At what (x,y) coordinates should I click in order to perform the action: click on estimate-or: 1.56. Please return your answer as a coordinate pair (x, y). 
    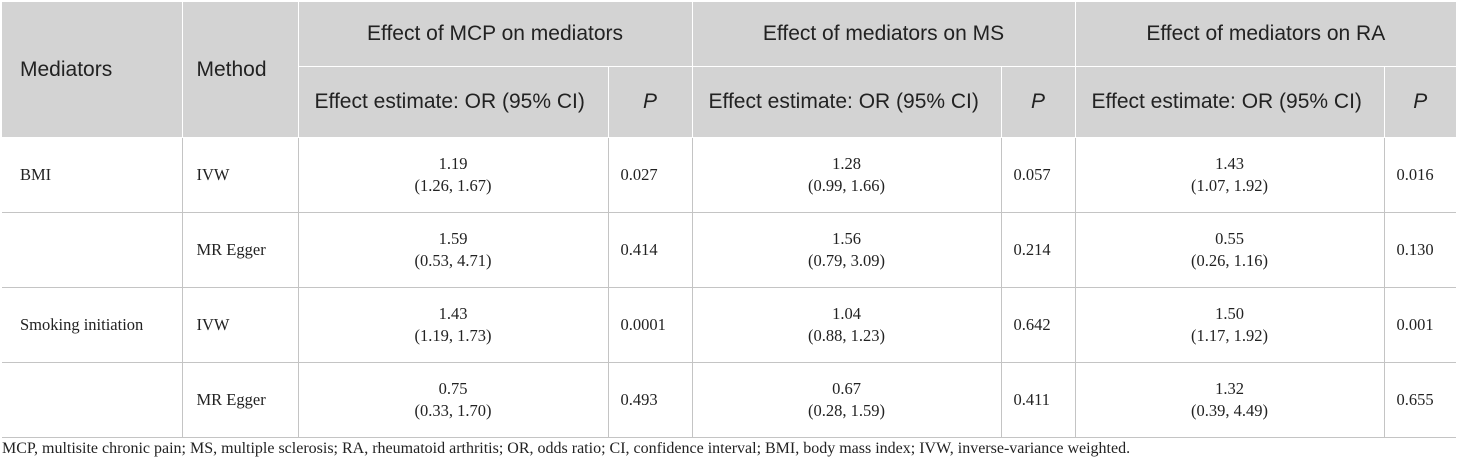
    Looking at the image, I should click on (846, 238).